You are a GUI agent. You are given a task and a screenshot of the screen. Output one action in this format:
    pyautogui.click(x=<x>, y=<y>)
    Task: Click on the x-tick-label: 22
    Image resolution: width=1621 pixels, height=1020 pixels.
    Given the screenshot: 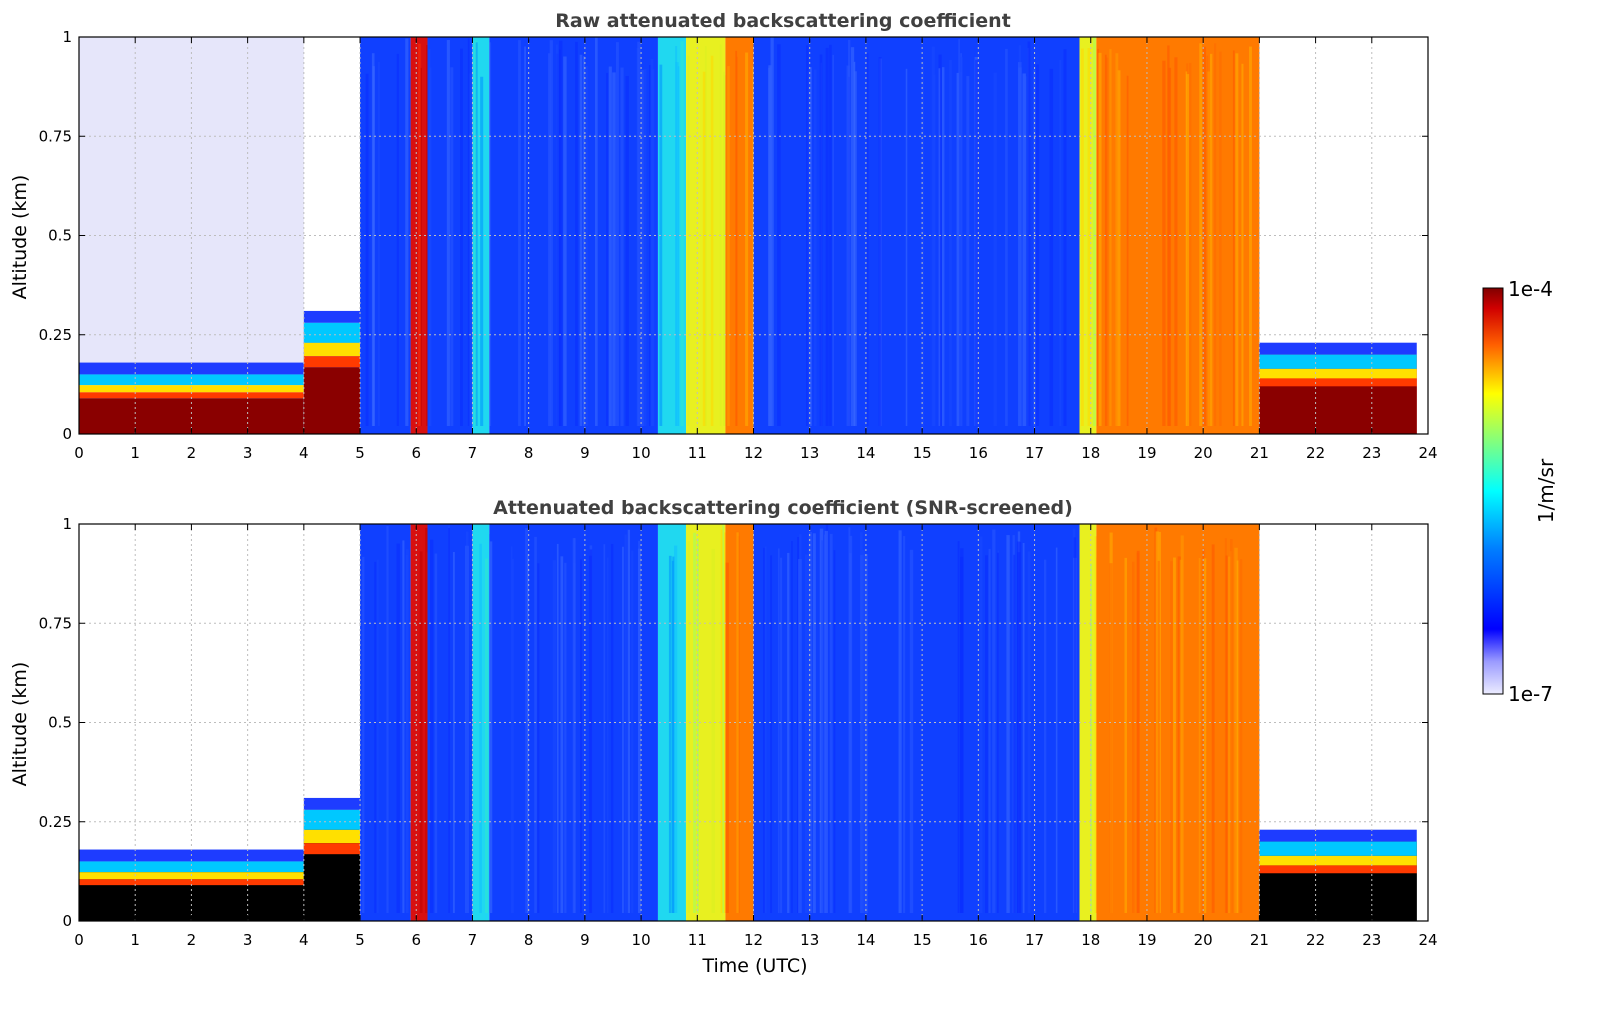 What is the action you would take?
    pyautogui.click(x=1315, y=940)
    